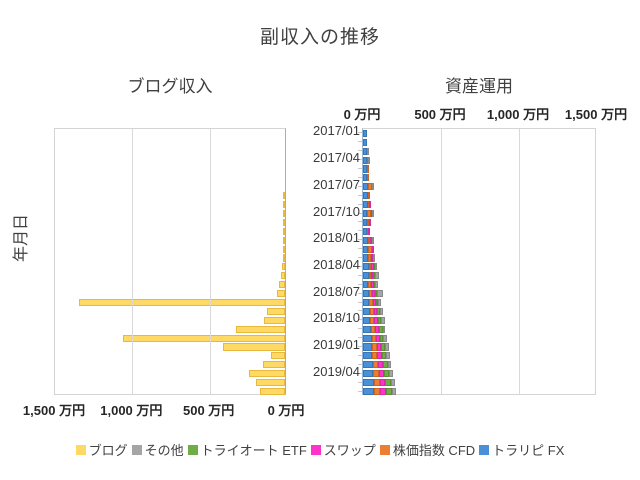 This screenshot has height=480, width=640. I want to click on category-label: 2018/04, so click(336, 264).